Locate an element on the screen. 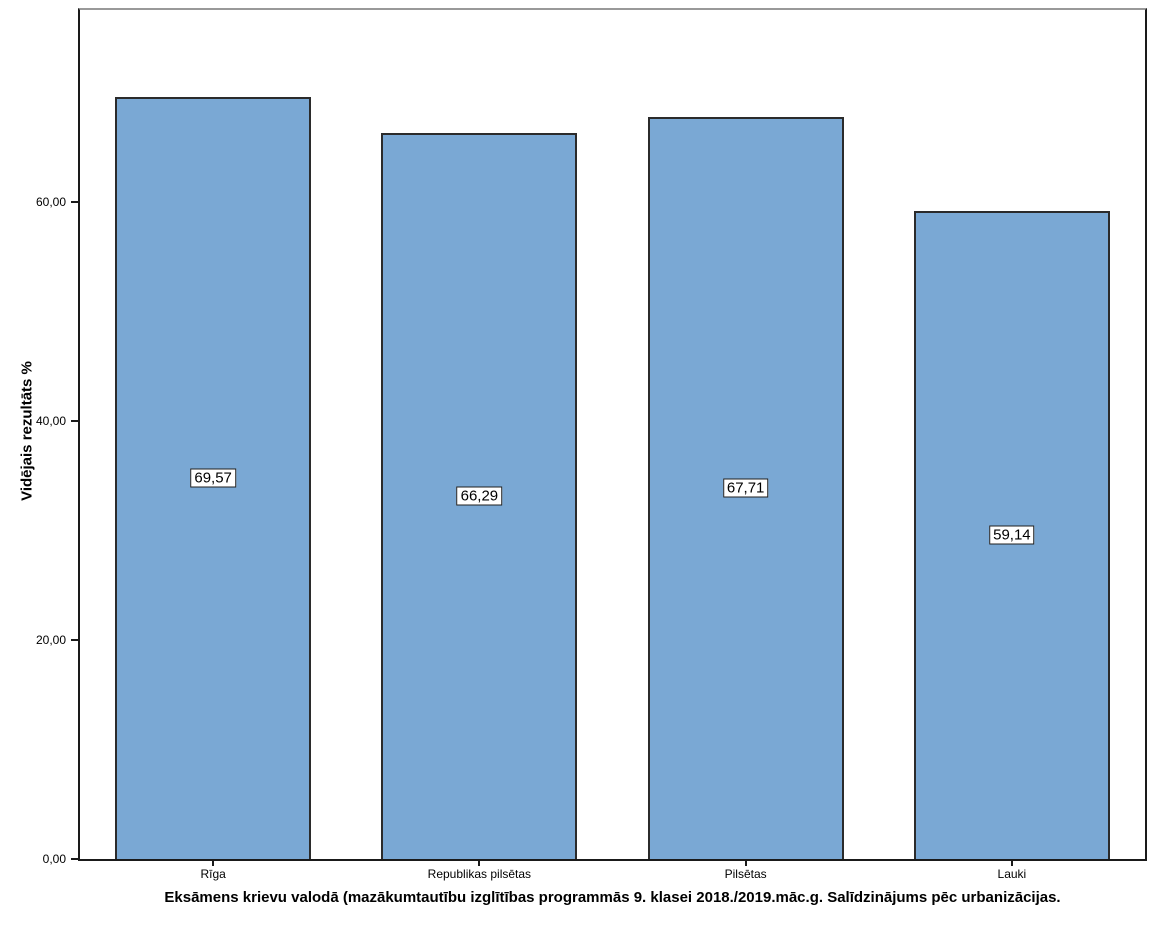  x-axis-slot: Lauki is located at coordinates (1012, 874).